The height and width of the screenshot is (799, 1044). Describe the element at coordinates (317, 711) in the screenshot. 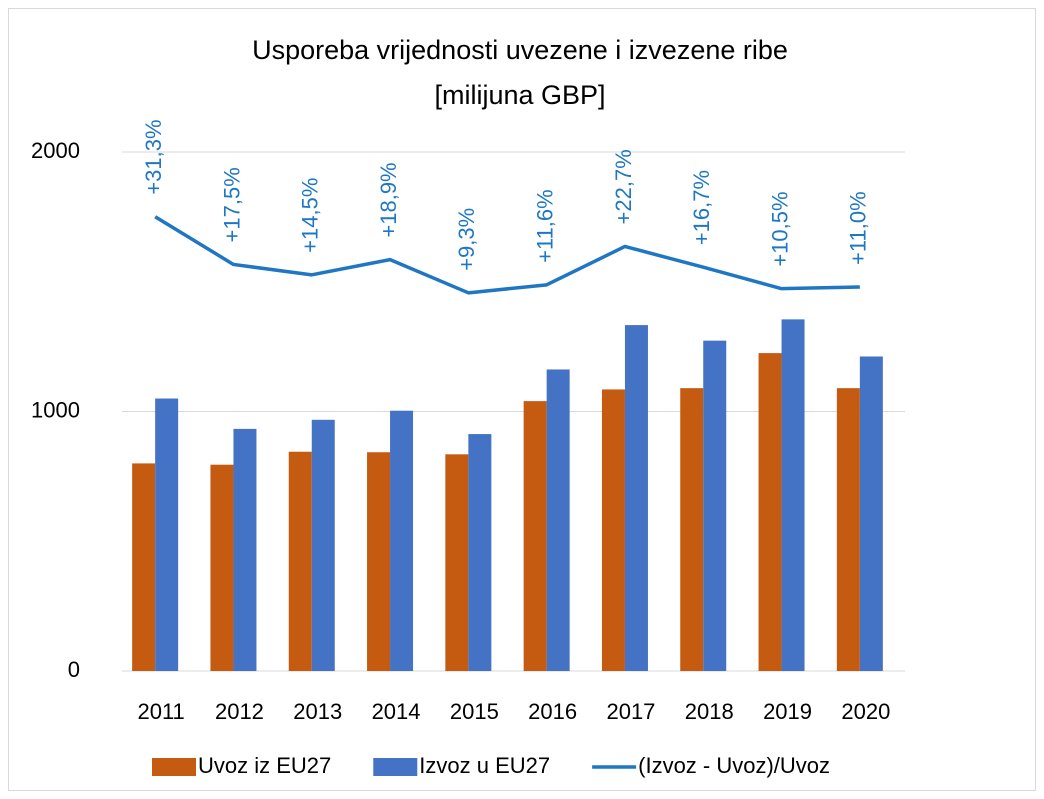

I see `x-tick-label: 2013` at that location.